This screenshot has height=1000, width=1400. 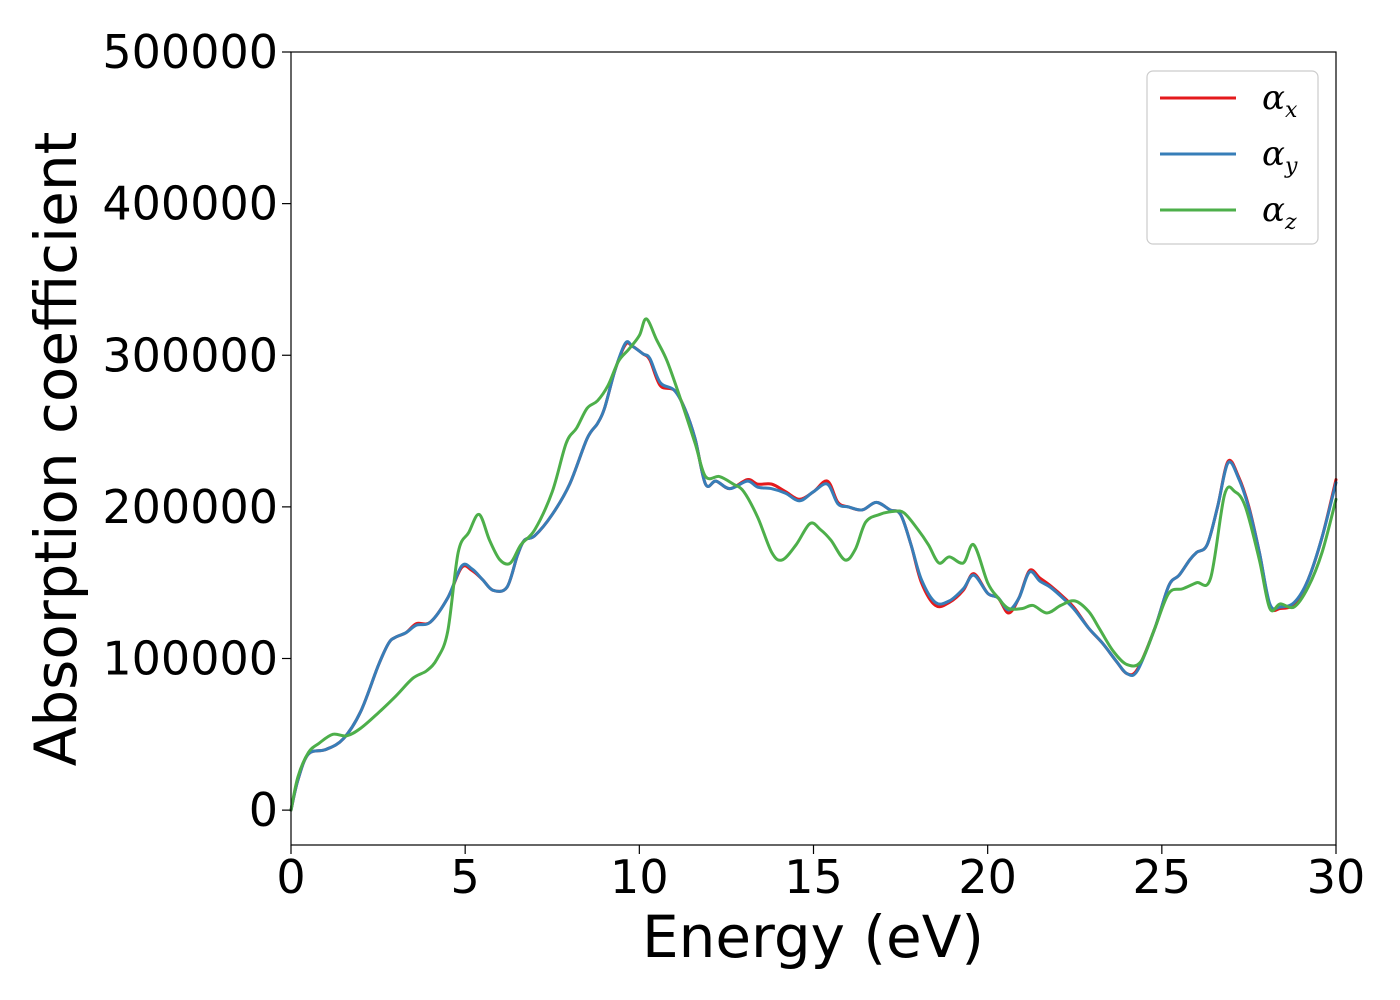 What do you see at coordinates (465, 877) in the screenshot?
I see `x-tick-label: 5` at bounding box center [465, 877].